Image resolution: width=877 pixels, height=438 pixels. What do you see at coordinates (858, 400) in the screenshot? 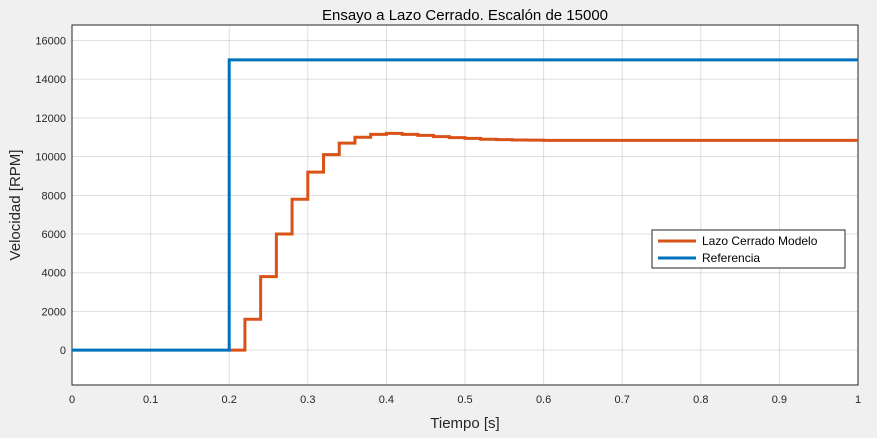
I see `x-tick-label: 1` at bounding box center [858, 400].